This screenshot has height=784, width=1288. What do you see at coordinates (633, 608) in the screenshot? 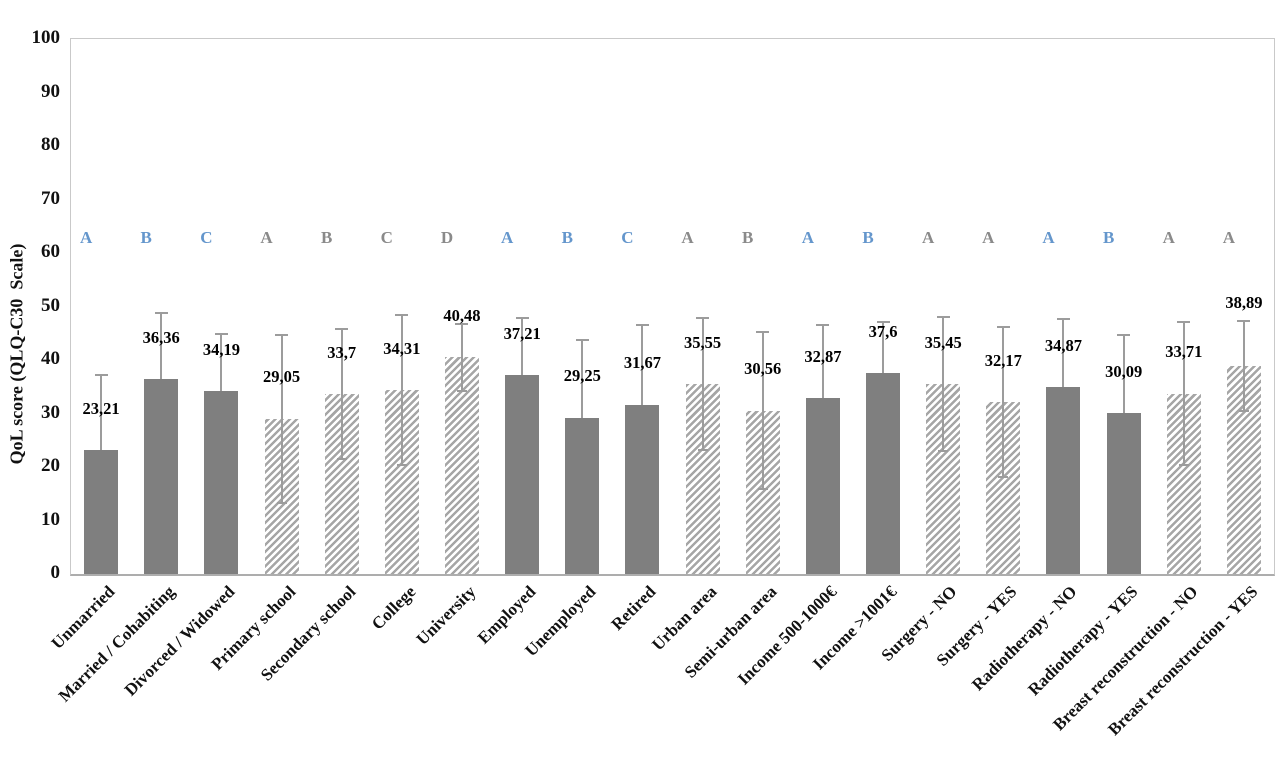
I see `x-axis-label: Retired` at bounding box center [633, 608].